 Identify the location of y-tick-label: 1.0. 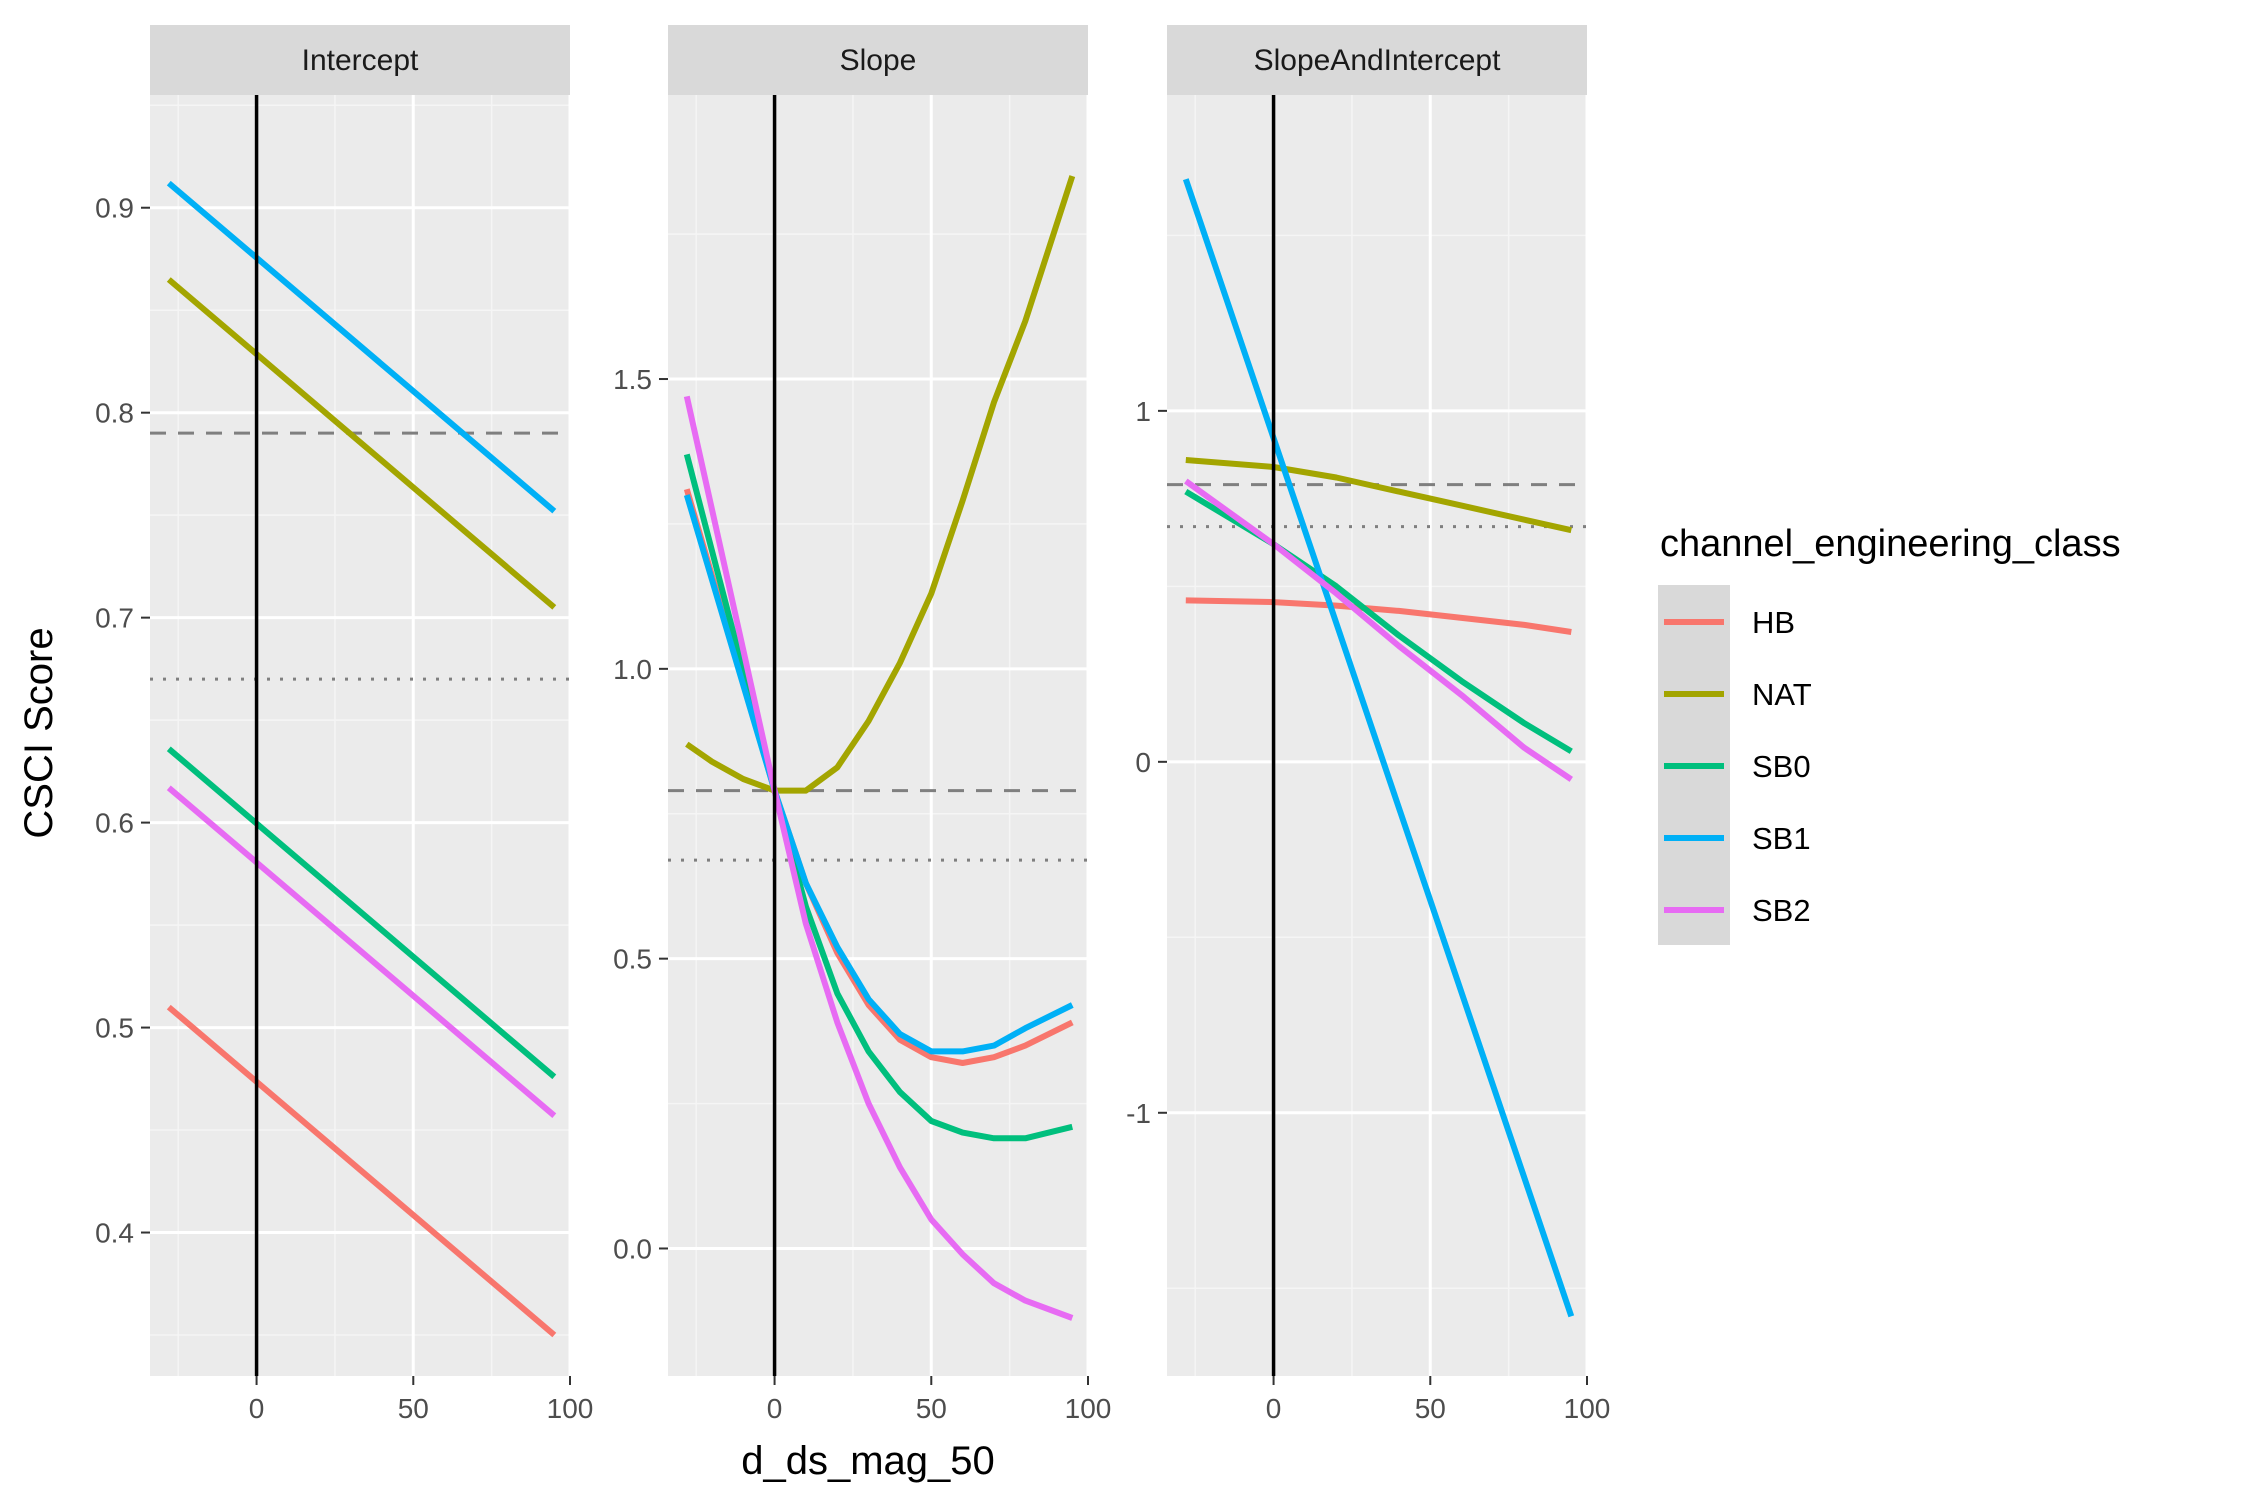
(632, 669).